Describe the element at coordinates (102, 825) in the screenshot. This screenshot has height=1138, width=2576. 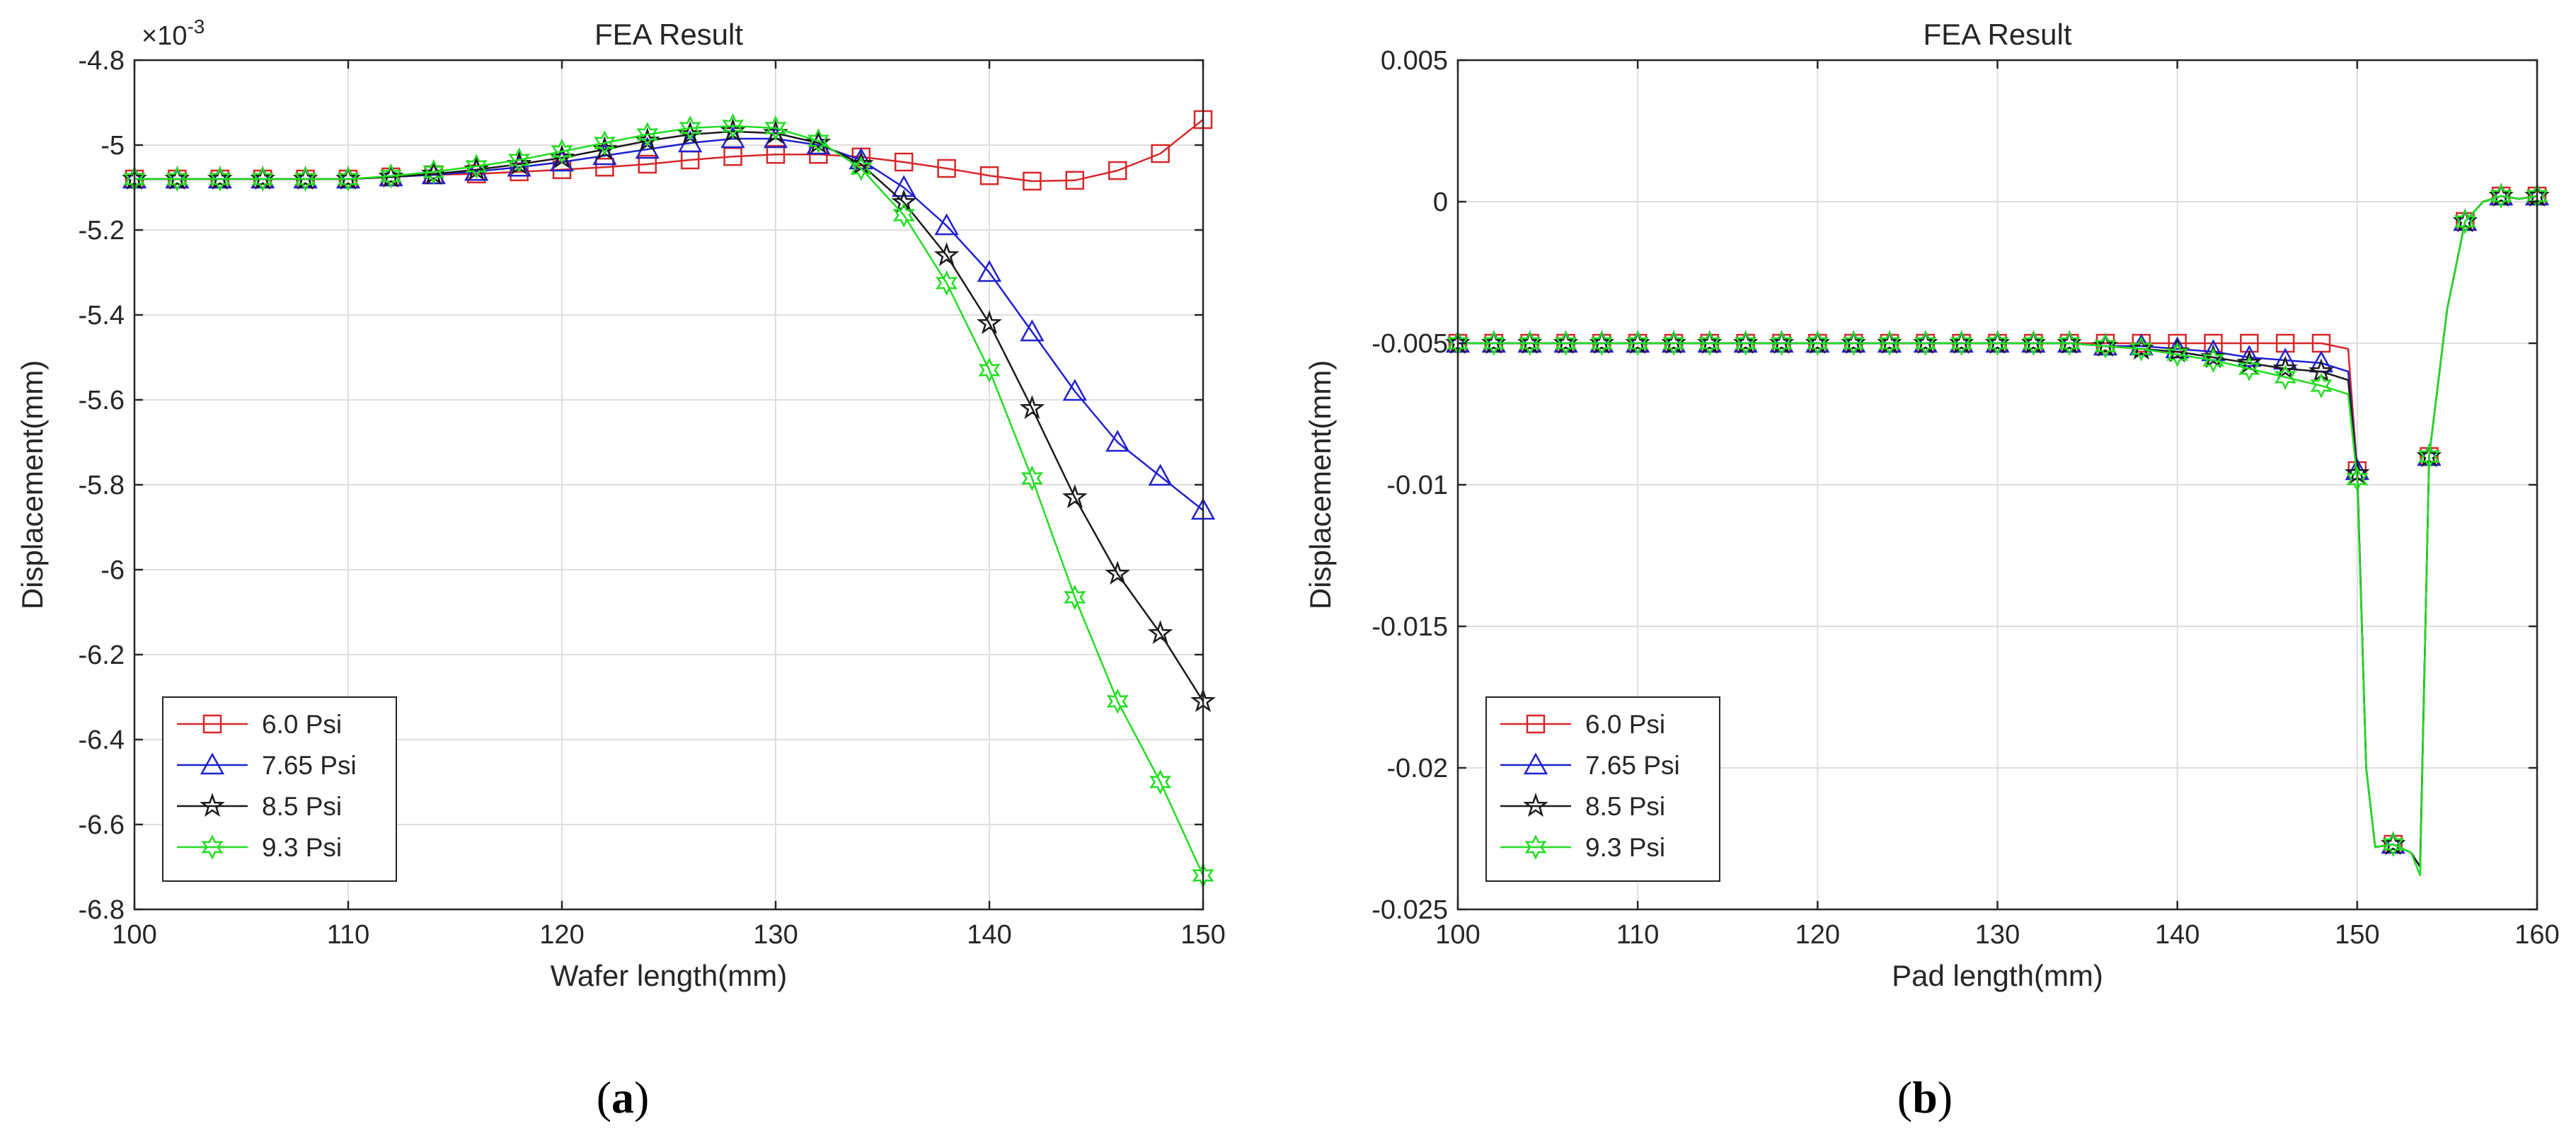
I see `y-tick-label: -6.6` at that location.